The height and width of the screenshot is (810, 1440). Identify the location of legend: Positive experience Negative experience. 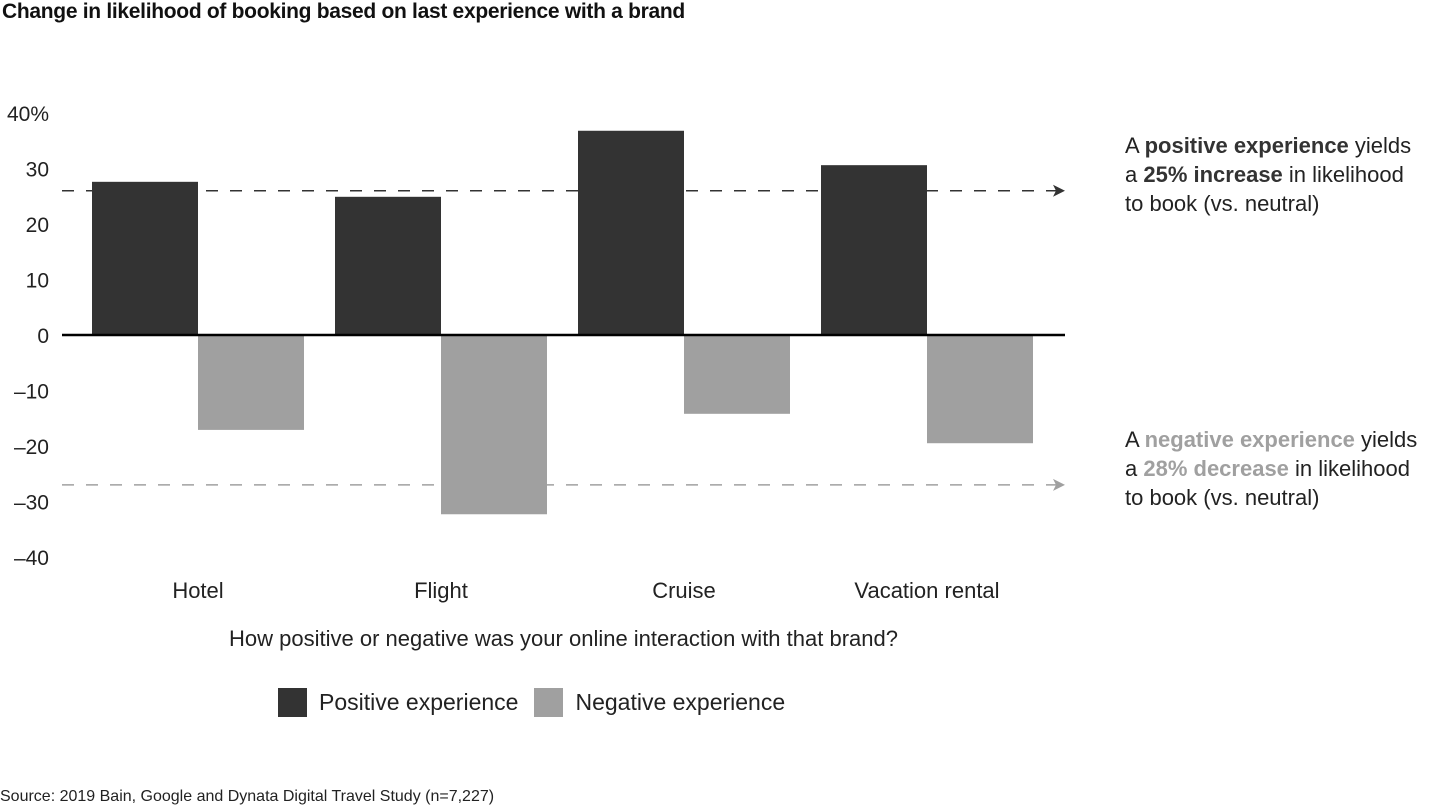
(539, 702).